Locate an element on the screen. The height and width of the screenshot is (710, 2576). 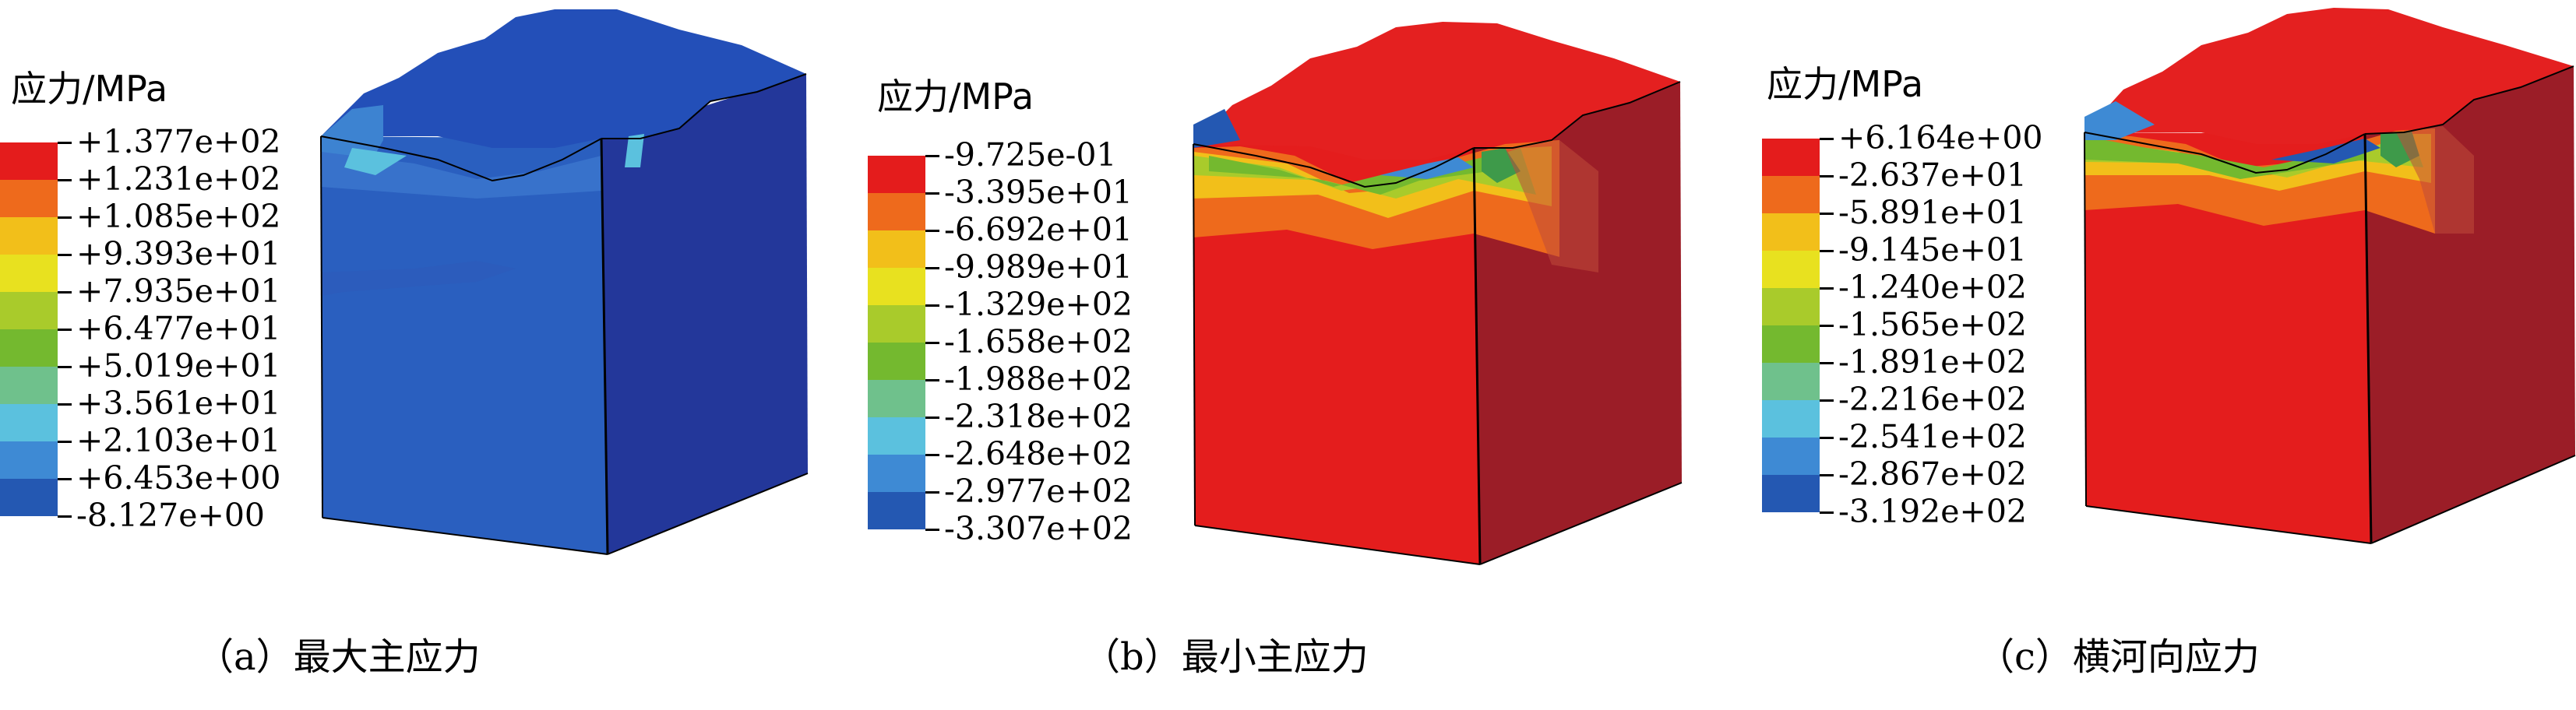
legend-label: -1.565e+02 is located at coordinates (1933, 324).